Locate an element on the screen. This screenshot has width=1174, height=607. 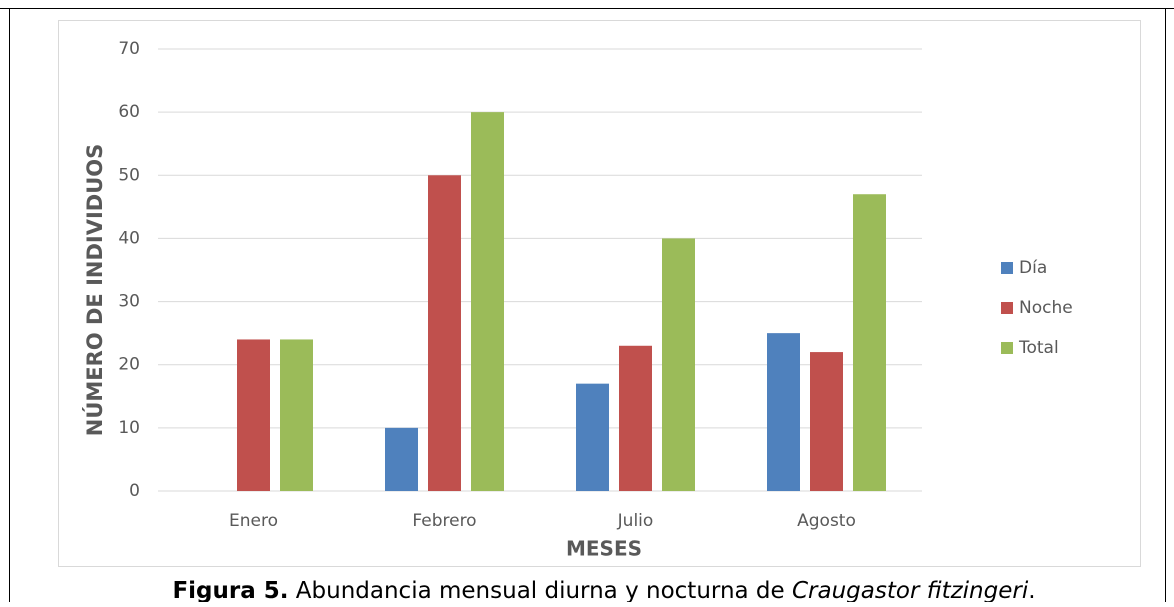
legend-label: Día is located at coordinates (1033, 268).